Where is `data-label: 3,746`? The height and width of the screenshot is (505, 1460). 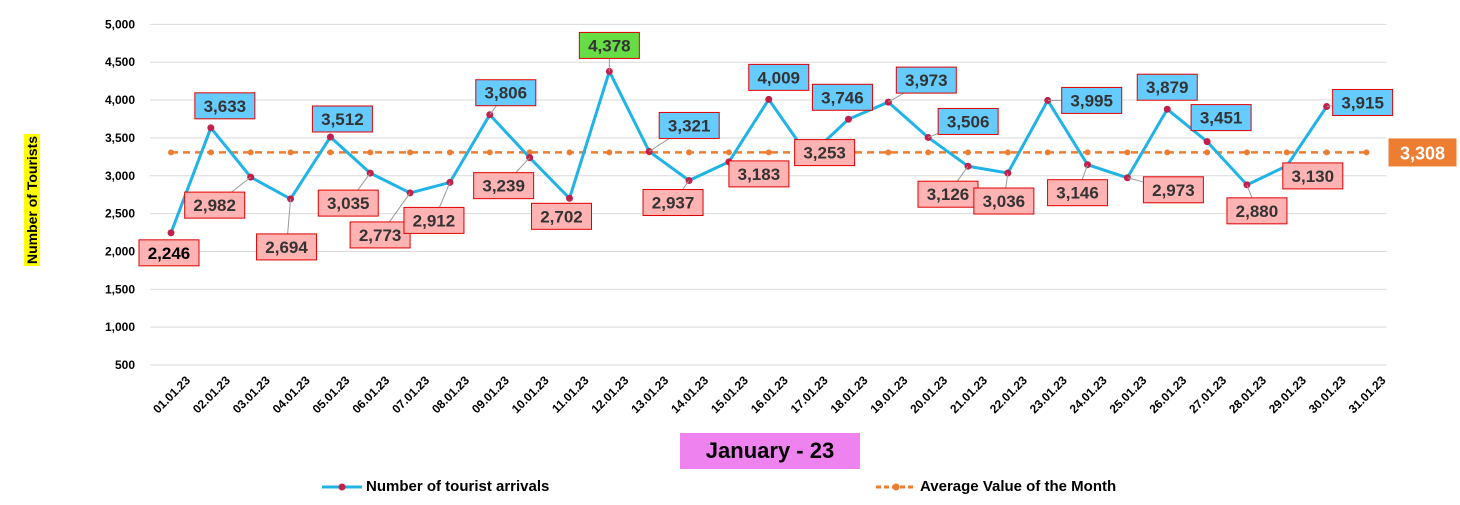 data-label: 3,746 is located at coordinates (842, 97).